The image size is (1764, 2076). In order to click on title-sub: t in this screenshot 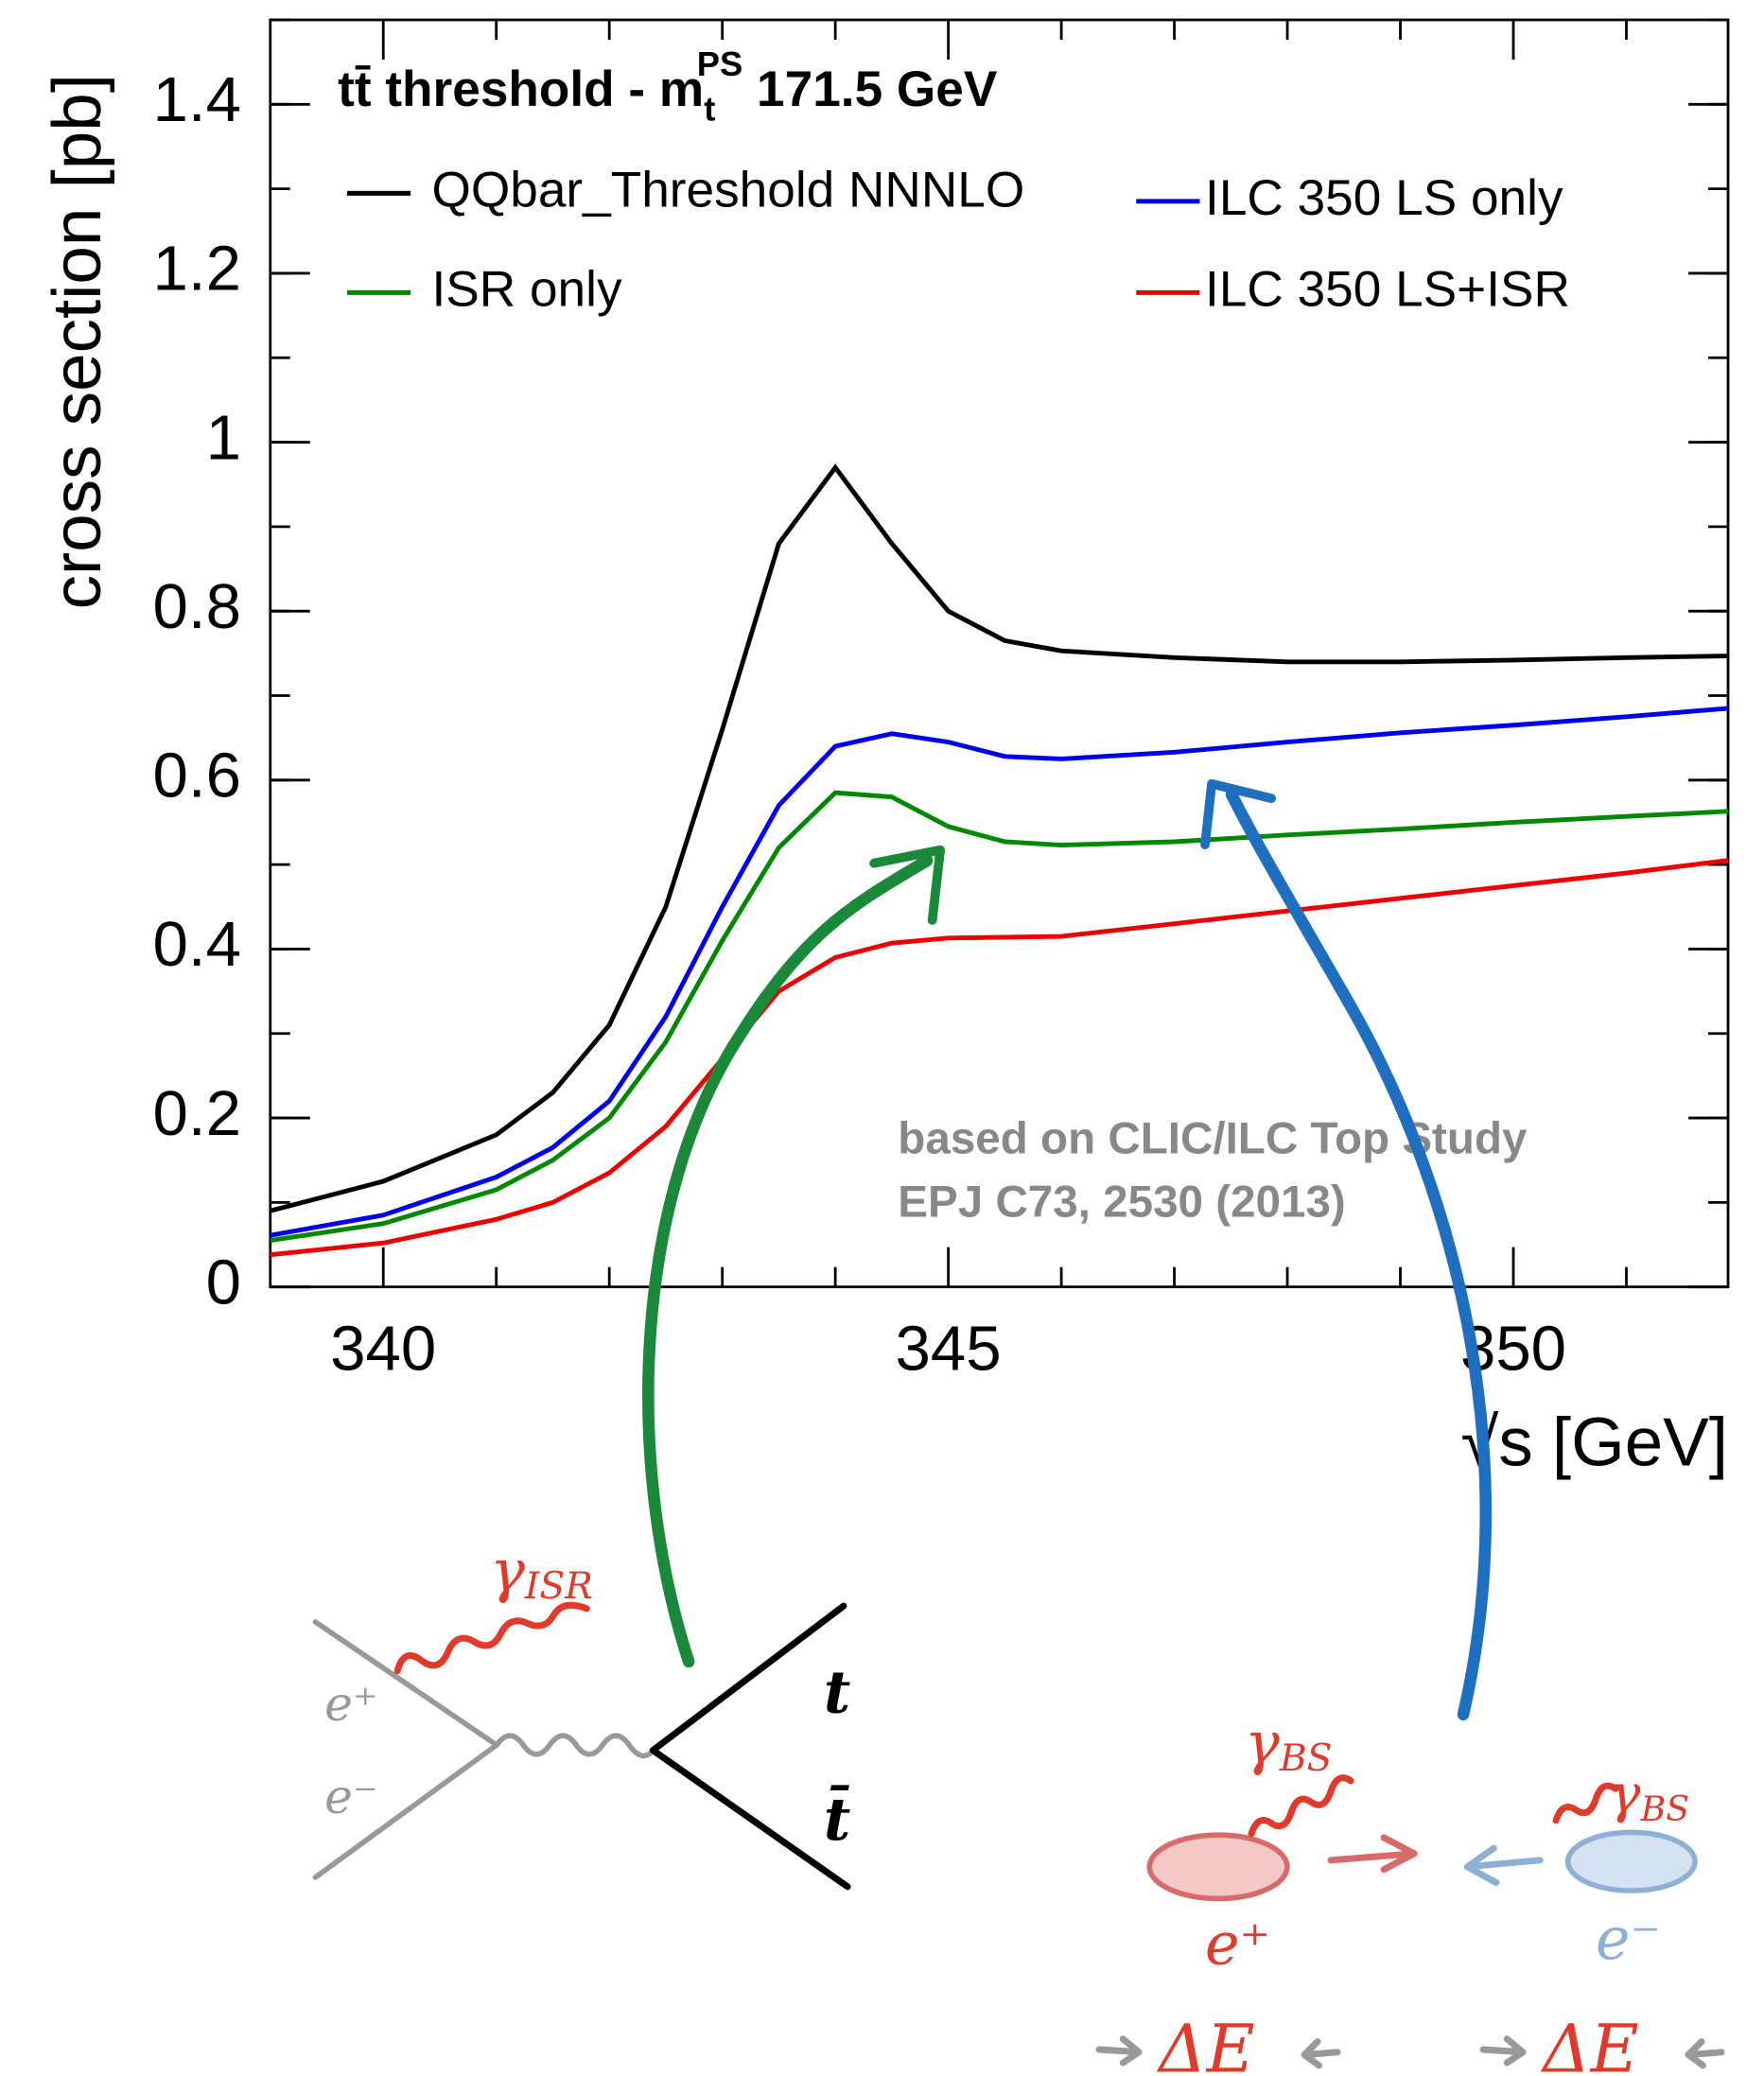, I will do `click(709, 109)`.